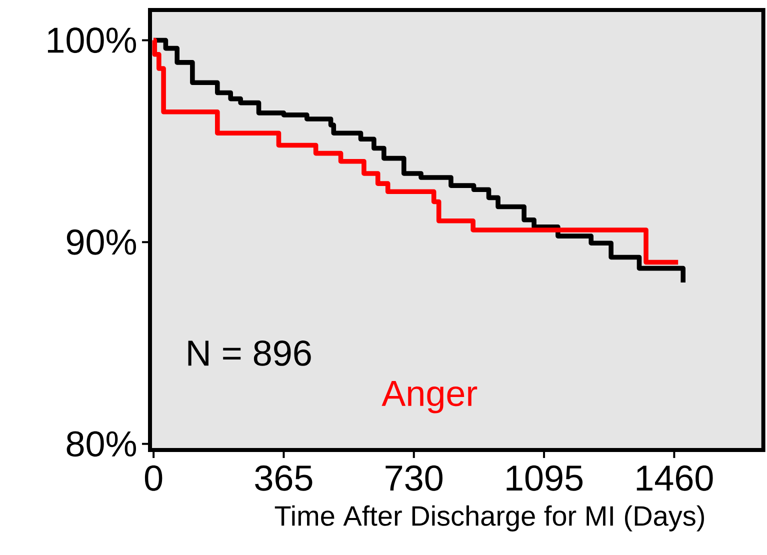  What do you see at coordinates (92, 41) in the screenshot?
I see `y-tick-label: 100%` at bounding box center [92, 41].